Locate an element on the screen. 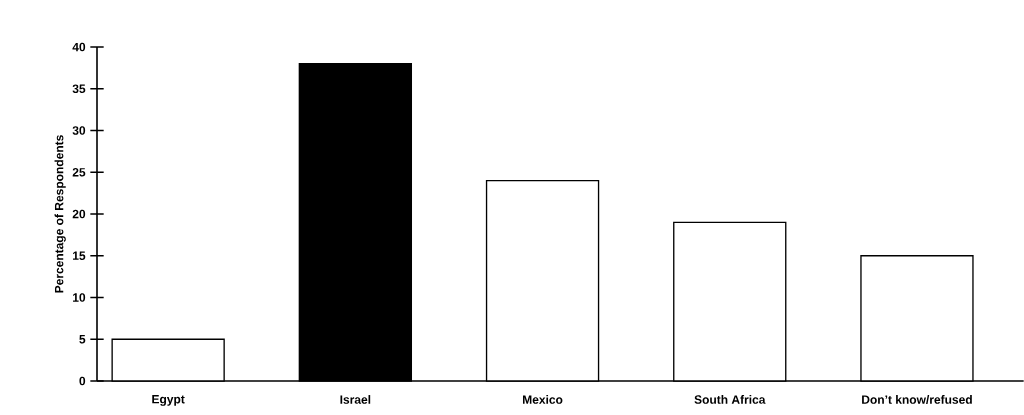 Image resolution: width=1024 pixels, height=415 pixels. x-tick-label: South Africa is located at coordinates (730, 399).